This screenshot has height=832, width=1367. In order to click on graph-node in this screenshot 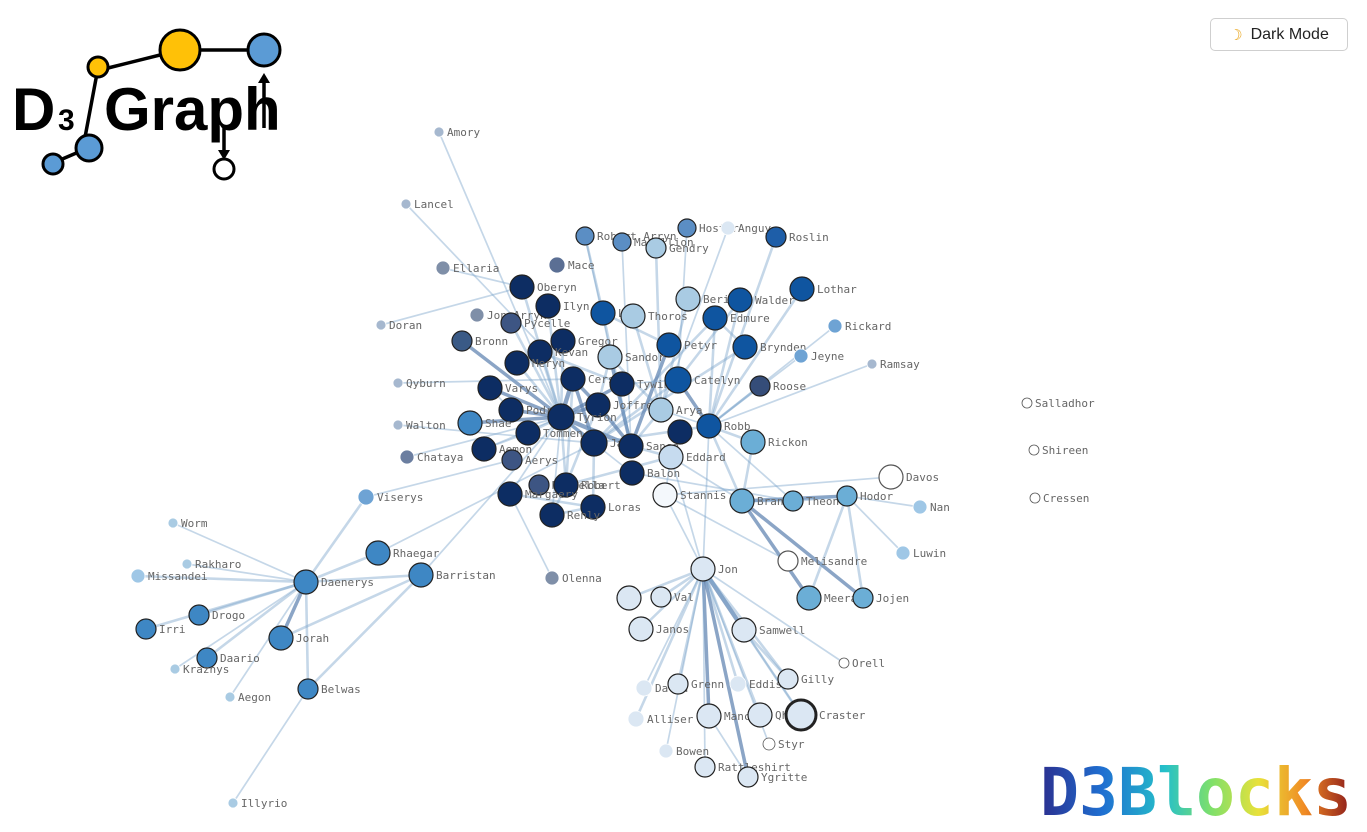, I will do `click(629, 598)`.